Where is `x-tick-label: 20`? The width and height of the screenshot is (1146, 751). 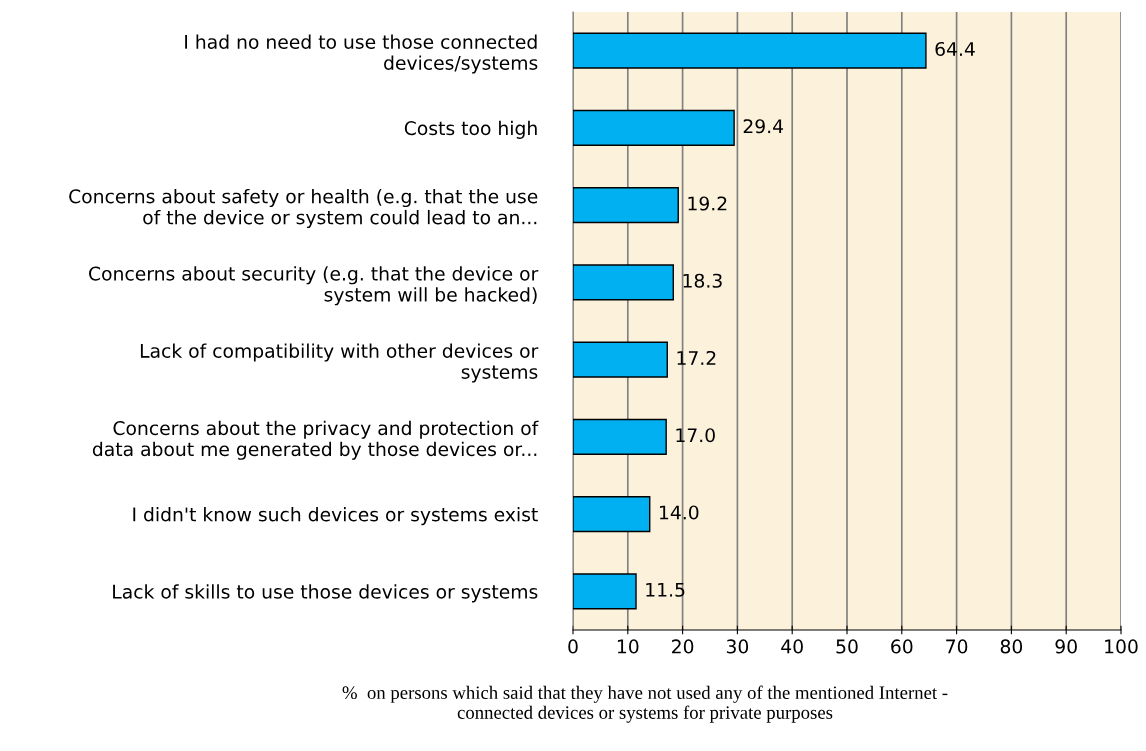
x-tick-label: 20 is located at coordinates (683, 646).